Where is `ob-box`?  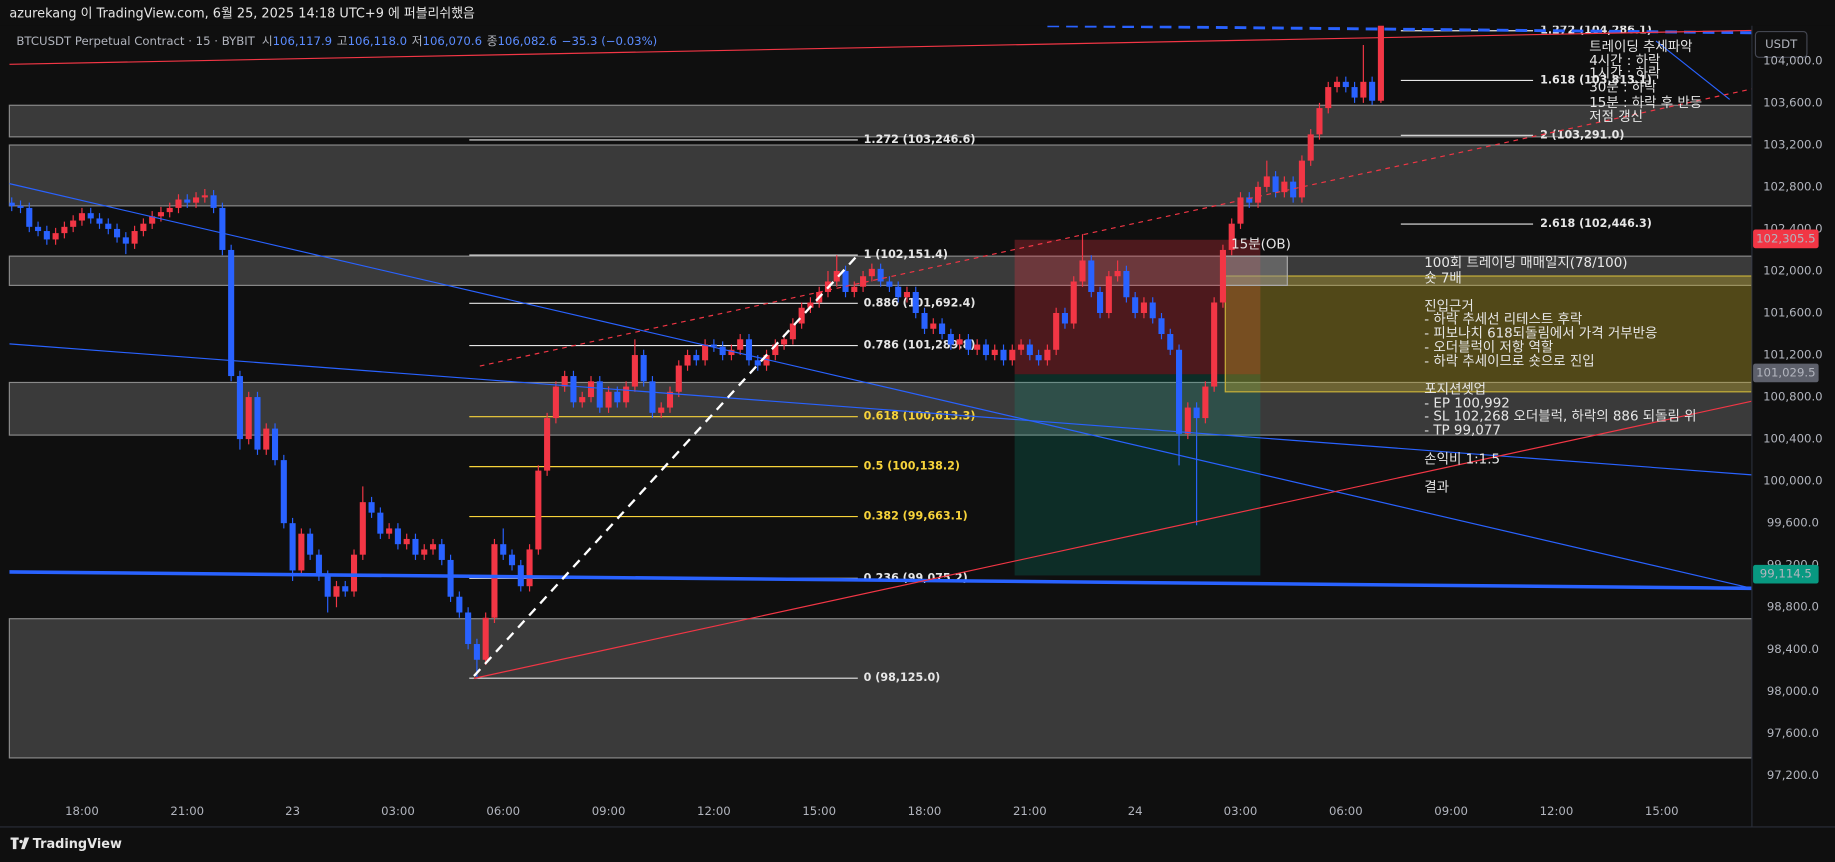 ob-box is located at coordinates (1256, 270).